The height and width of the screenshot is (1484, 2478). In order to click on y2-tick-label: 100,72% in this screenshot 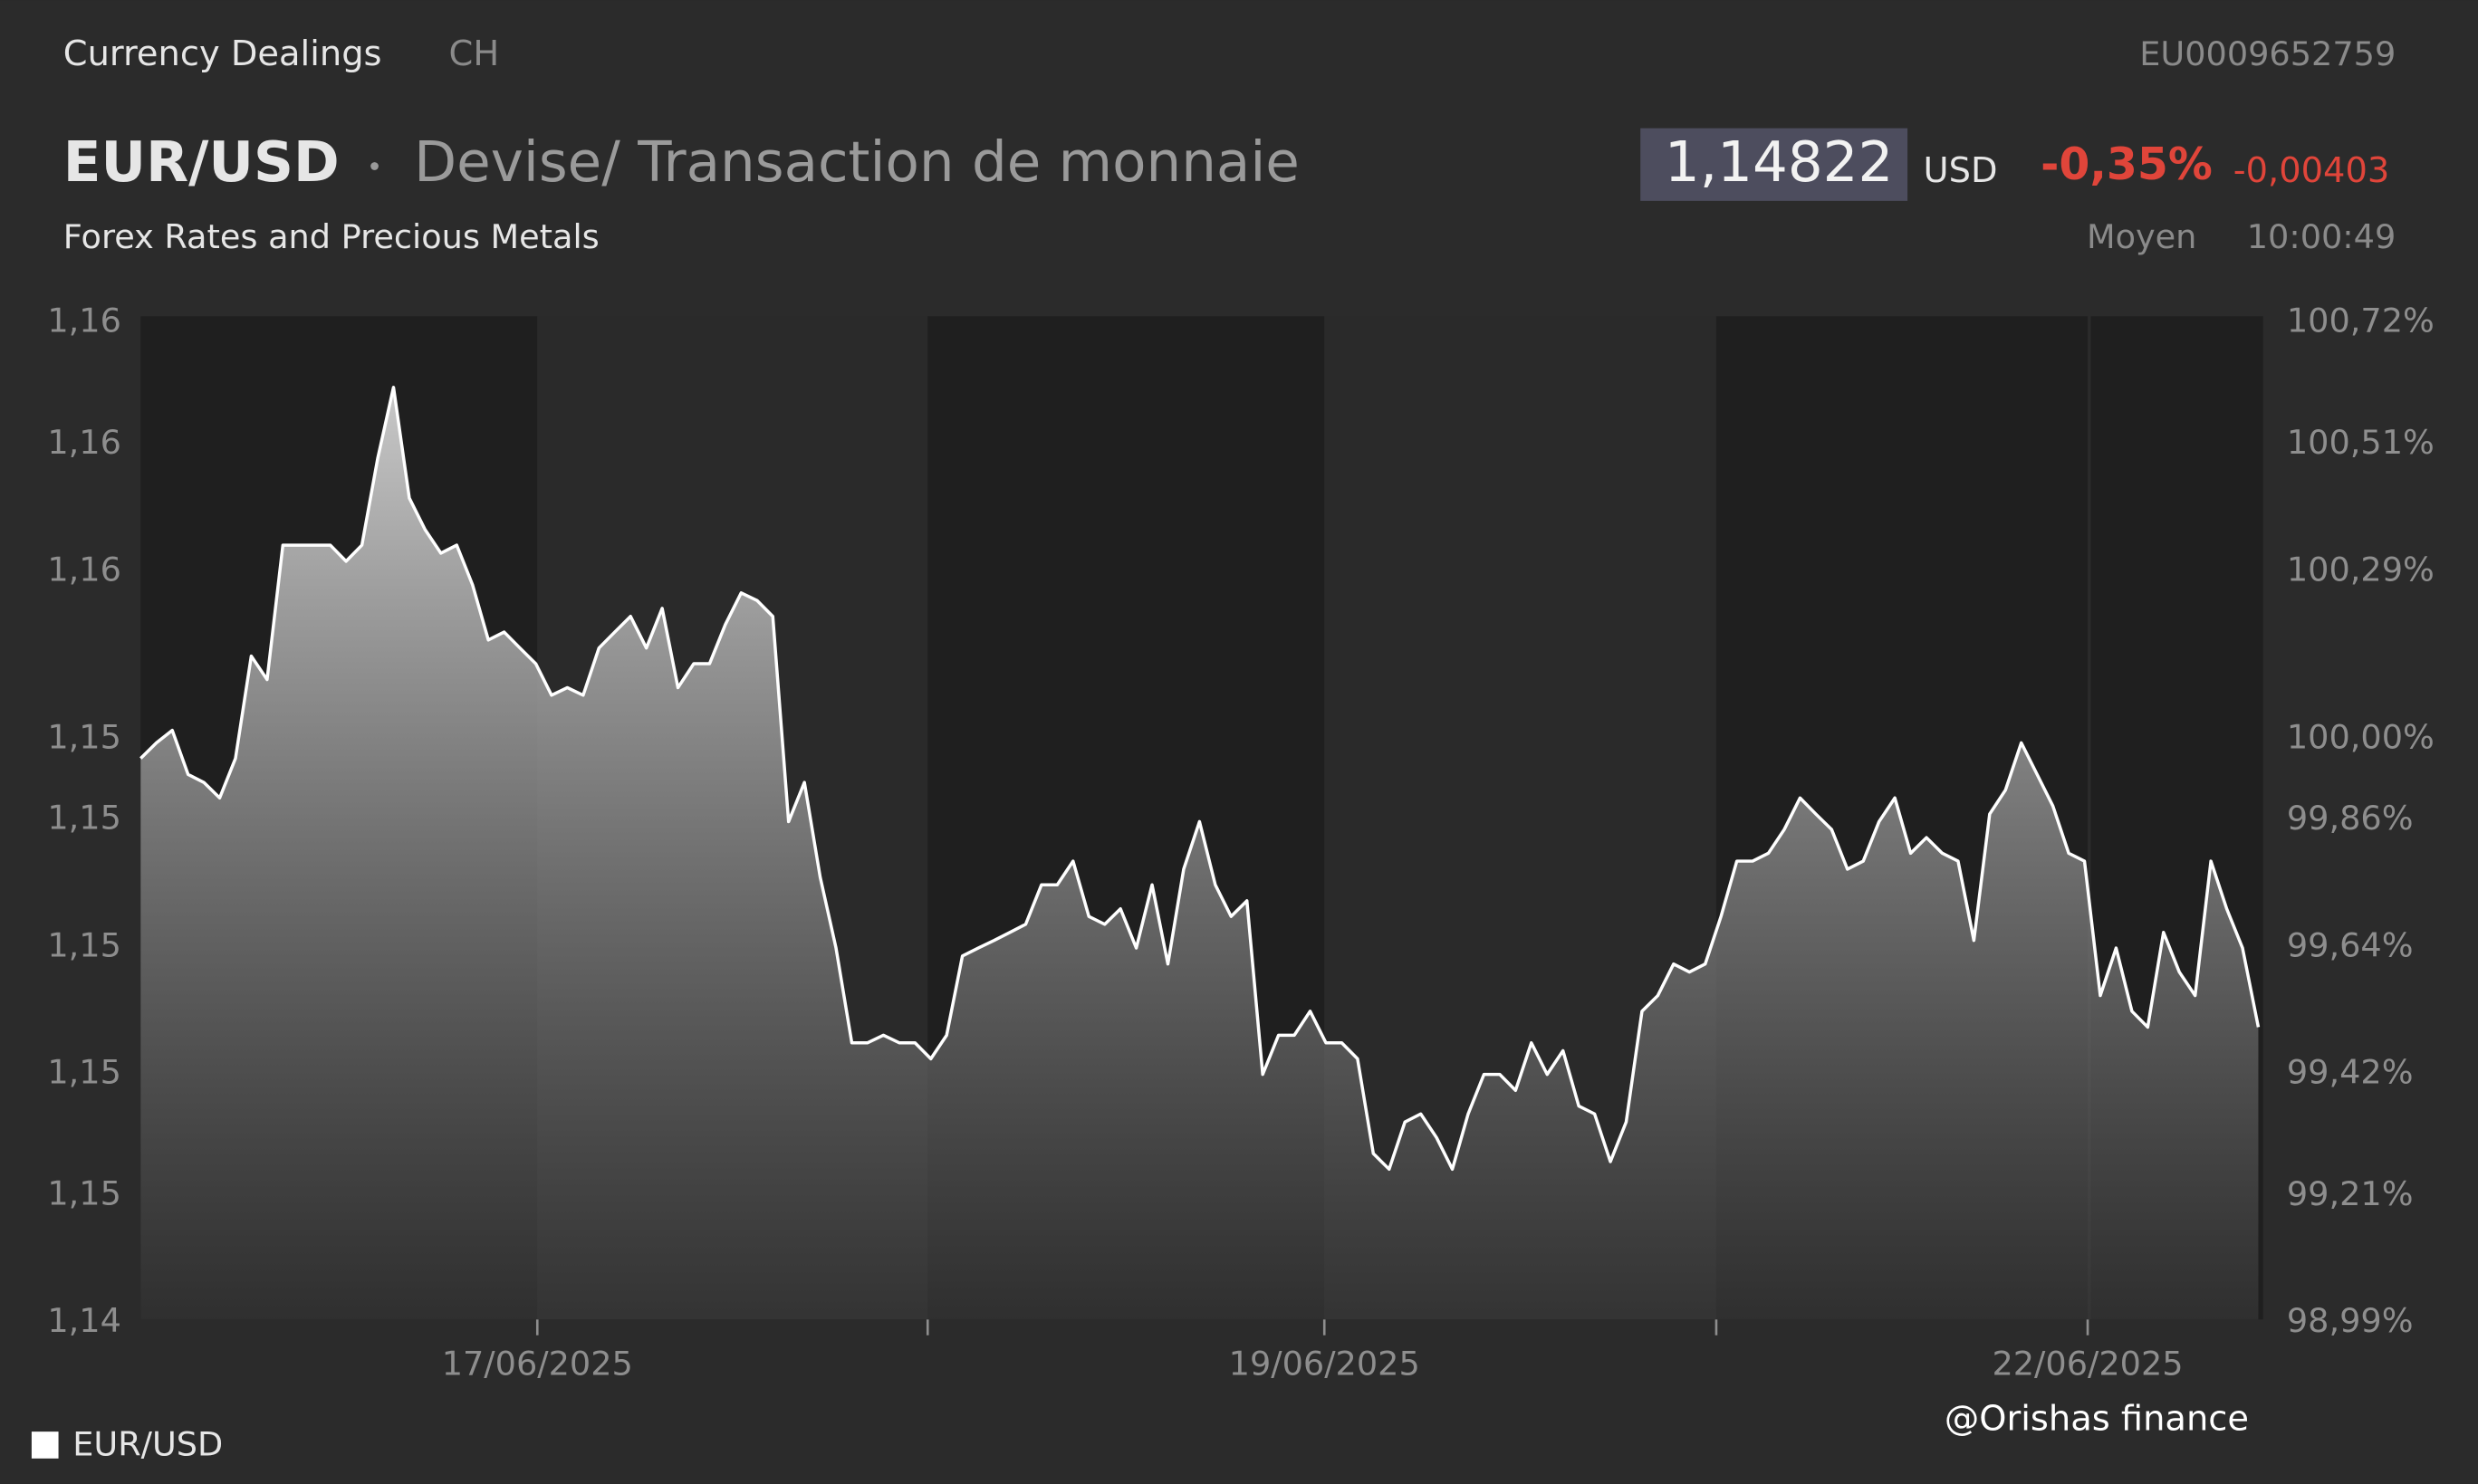, I will do `click(2361, 321)`.